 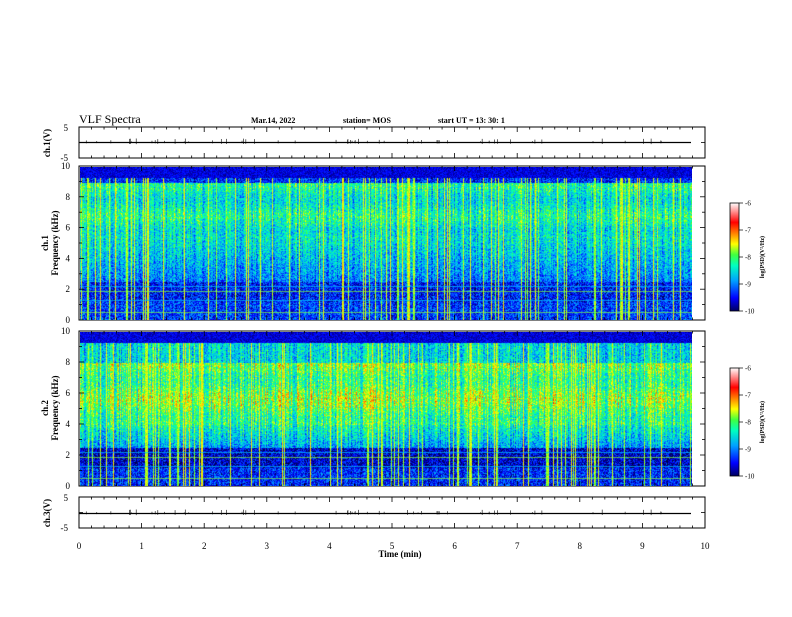 I want to click on start-ut-label: start UT = 13: 30: 1, so click(x=471, y=120).